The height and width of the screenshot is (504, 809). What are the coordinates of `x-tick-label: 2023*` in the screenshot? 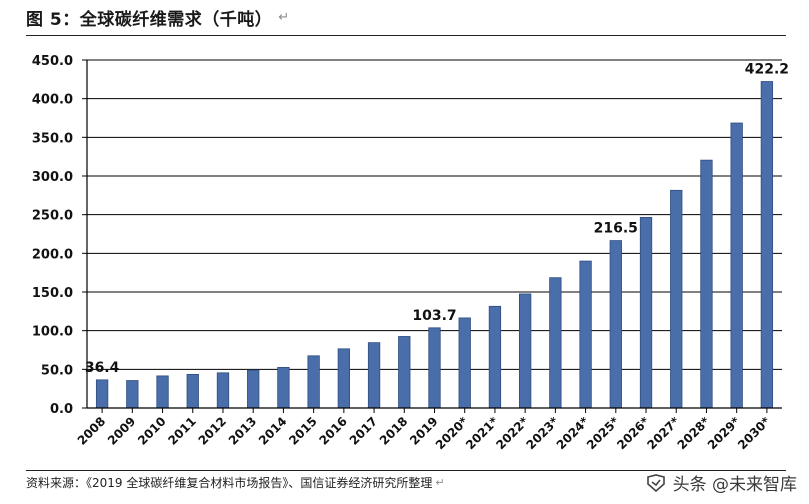 It's located at (543, 433).